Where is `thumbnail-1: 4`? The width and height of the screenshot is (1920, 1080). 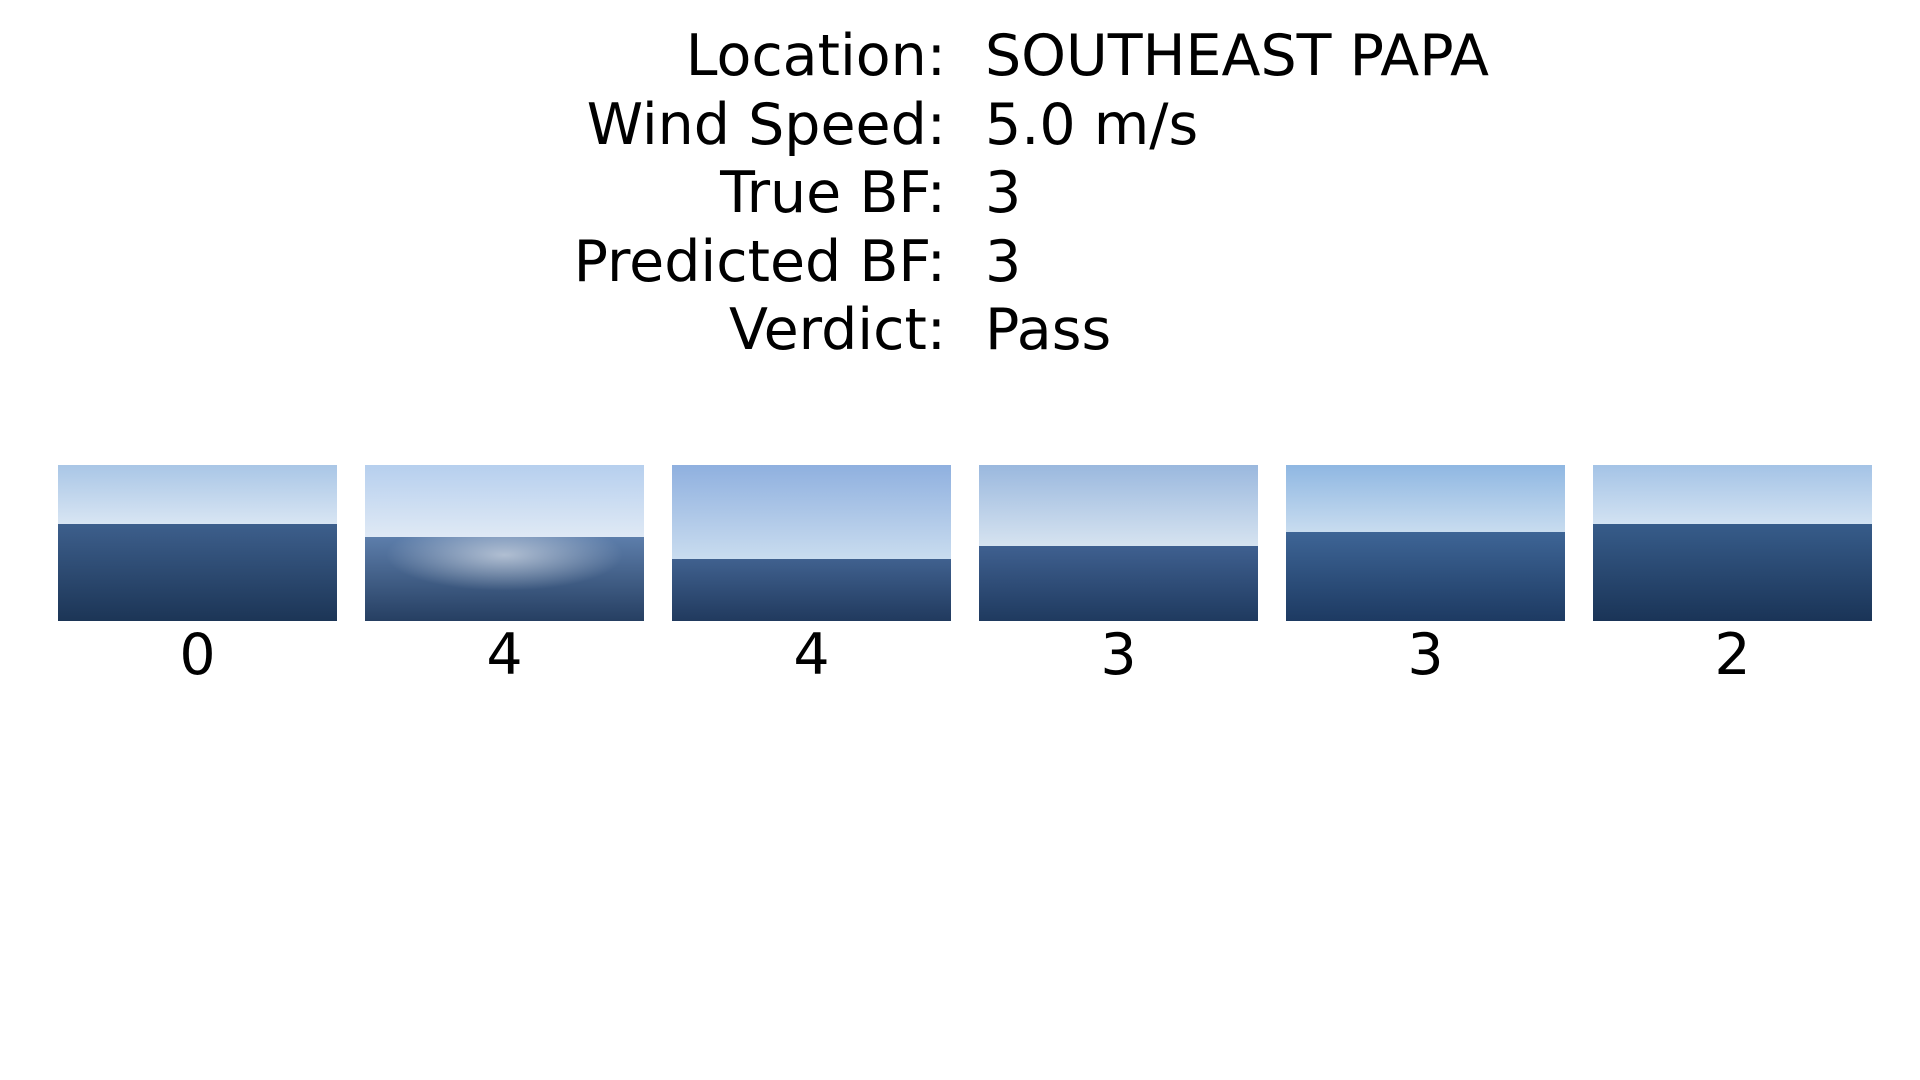
thumbnail-1: 4 is located at coordinates (504, 577).